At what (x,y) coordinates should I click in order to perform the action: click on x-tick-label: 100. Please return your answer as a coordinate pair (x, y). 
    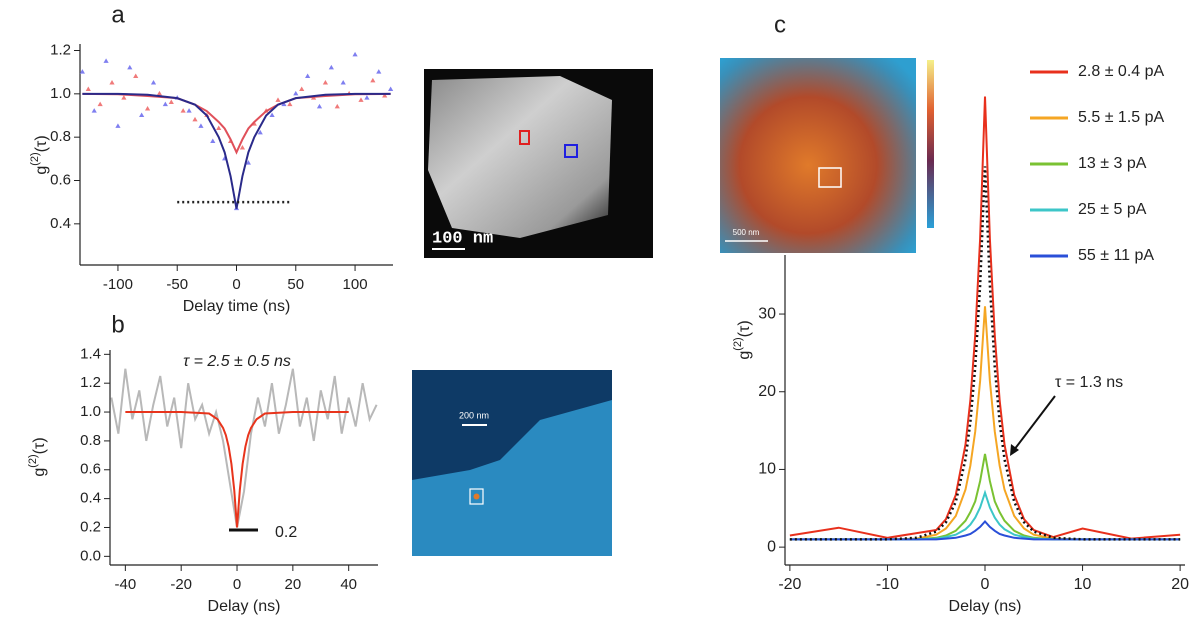
    Looking at the image, I should click on (355, 284).